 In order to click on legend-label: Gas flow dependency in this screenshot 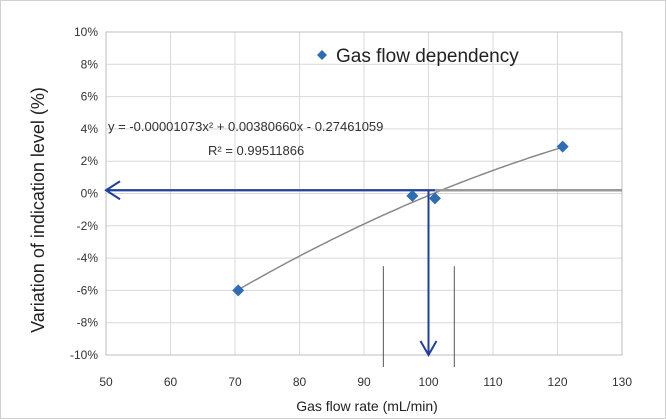, I will do `click(427, 56)`.